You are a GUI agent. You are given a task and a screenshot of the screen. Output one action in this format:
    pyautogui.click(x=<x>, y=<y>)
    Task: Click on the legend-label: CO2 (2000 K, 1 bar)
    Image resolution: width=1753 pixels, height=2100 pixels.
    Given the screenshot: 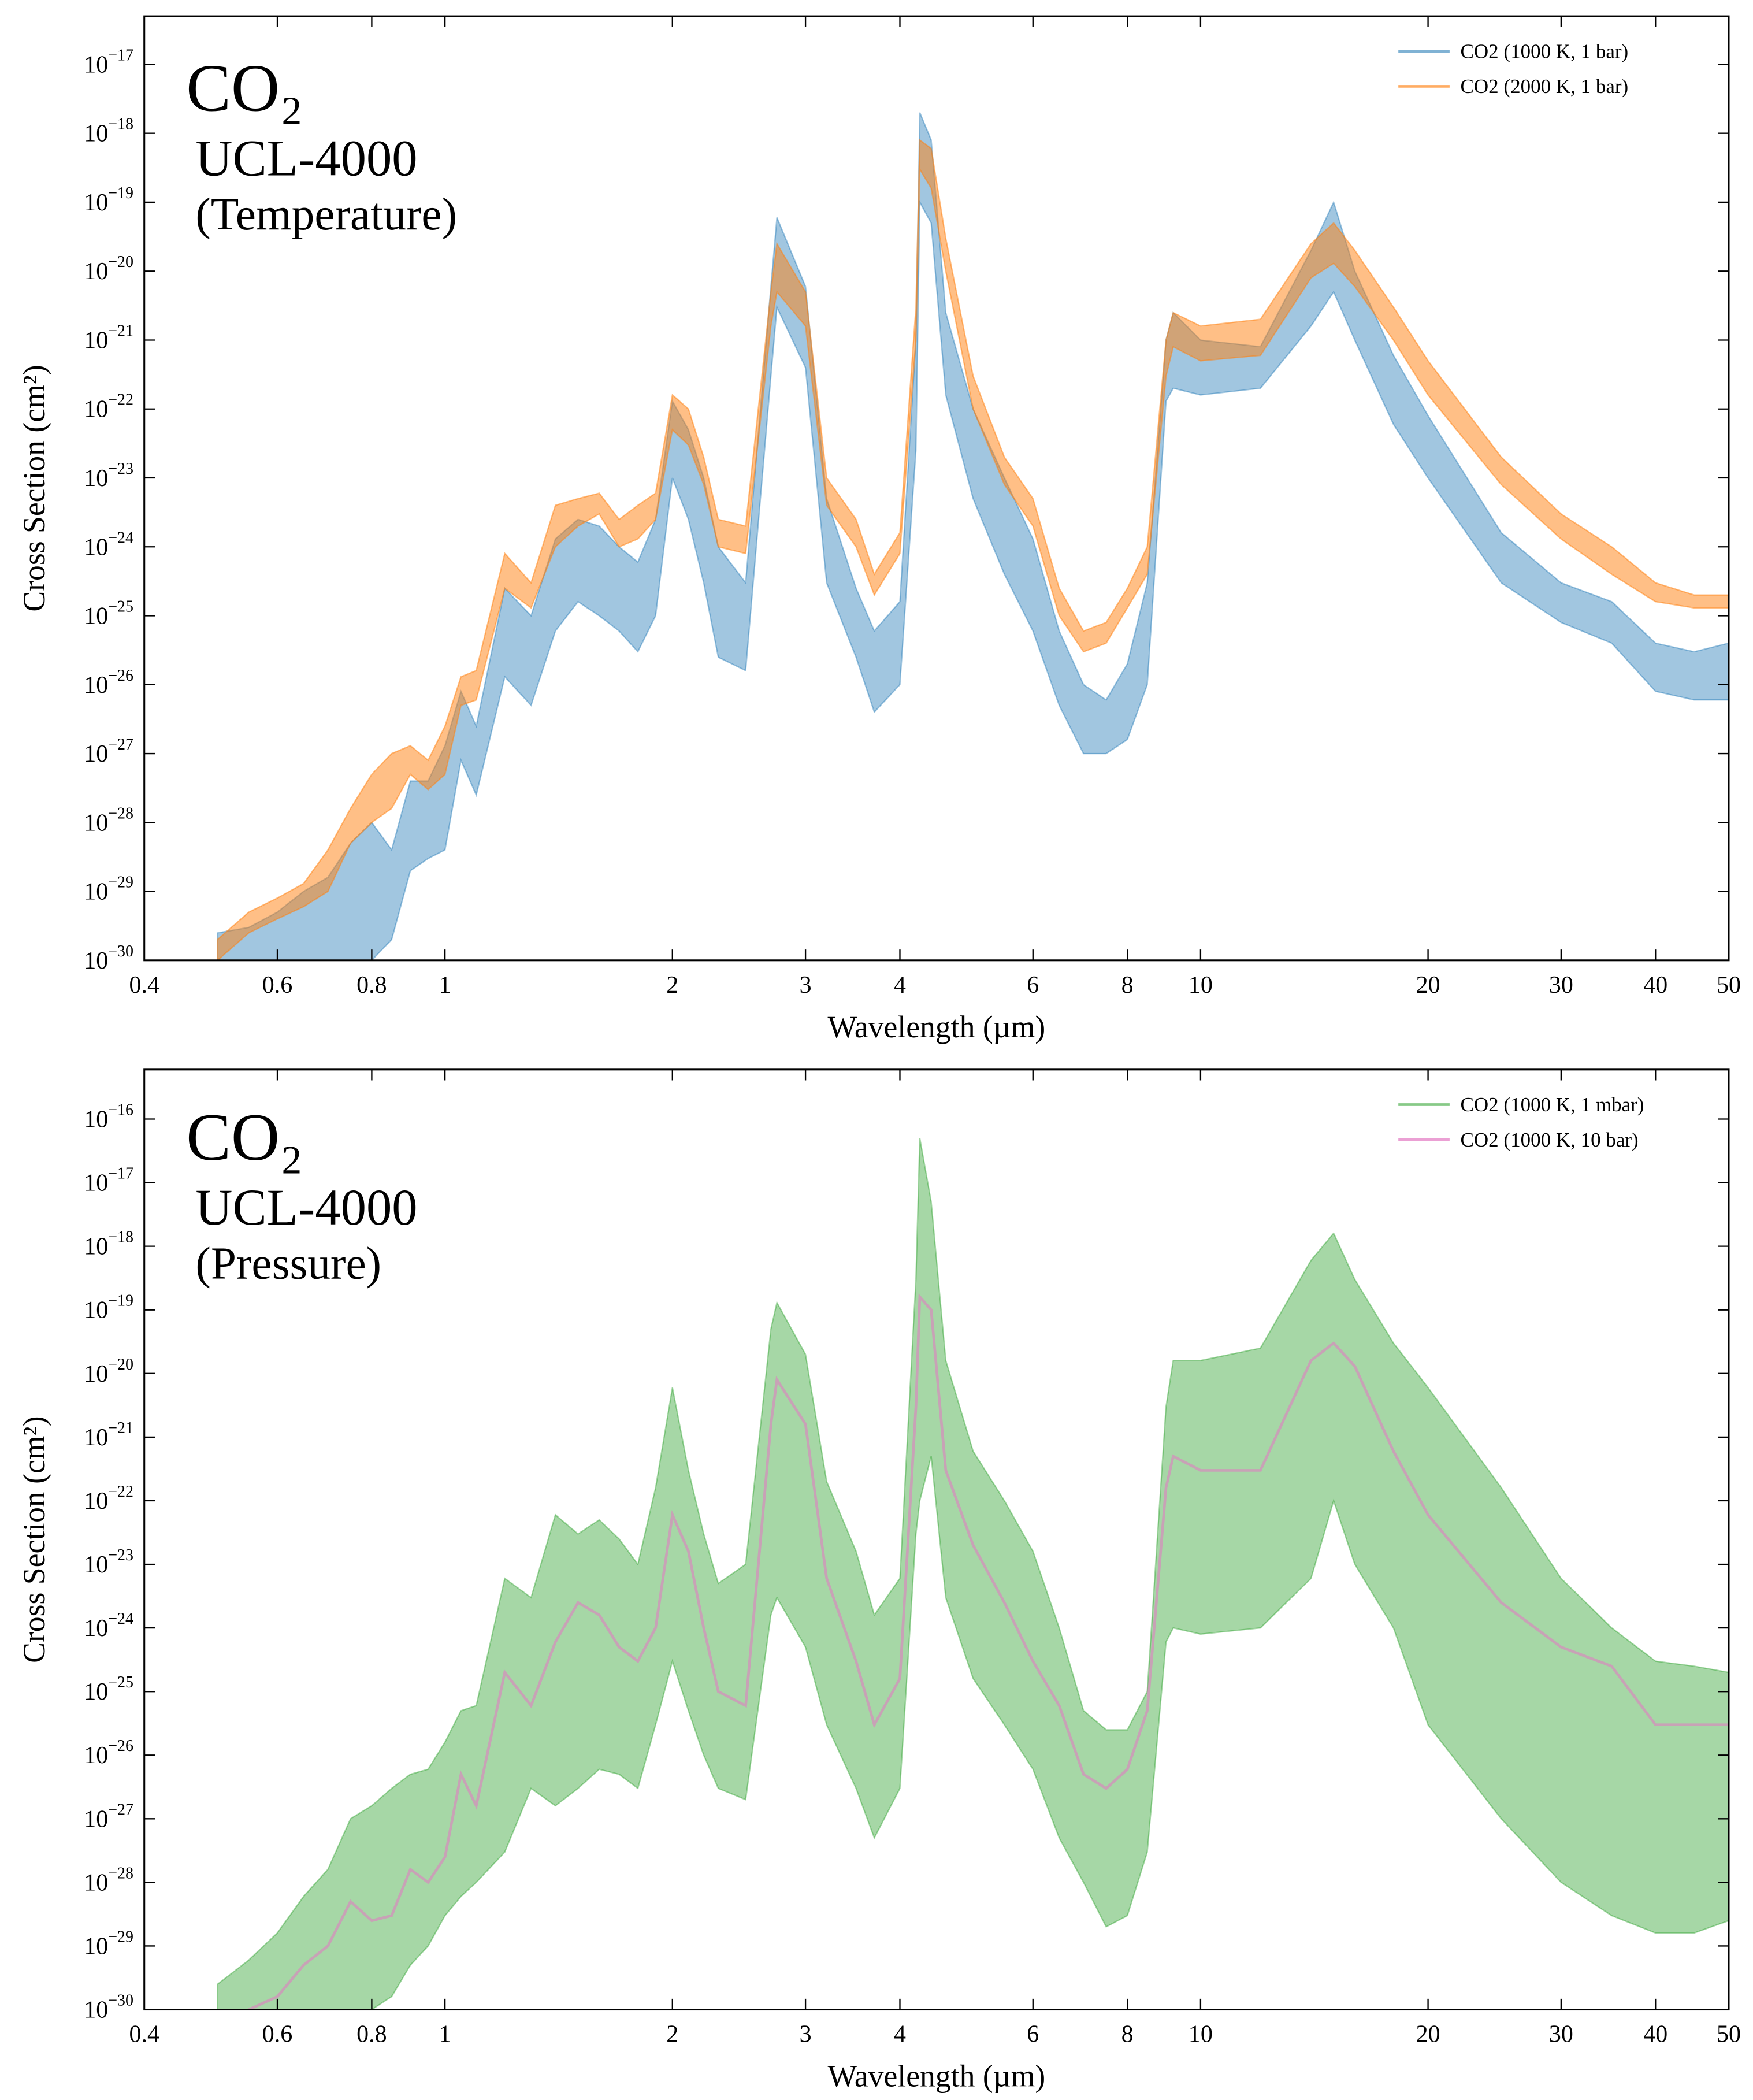 What is the action you would take?
    pyautogui.click(x=1545, y=87)
    